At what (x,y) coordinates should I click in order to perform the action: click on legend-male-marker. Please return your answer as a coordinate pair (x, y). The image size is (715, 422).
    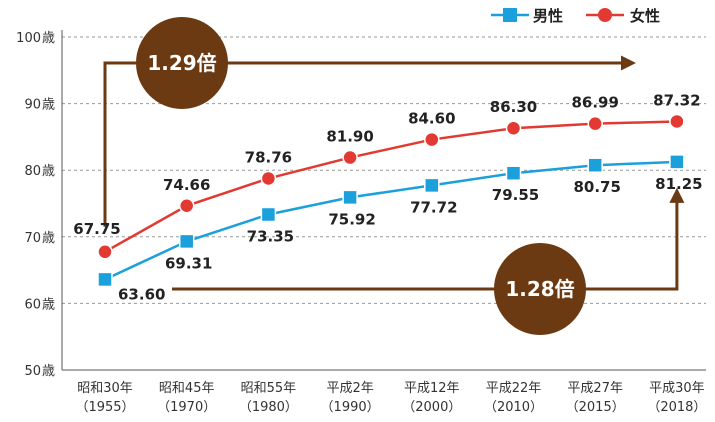
    Looking at the image, I should click on (510, 15).